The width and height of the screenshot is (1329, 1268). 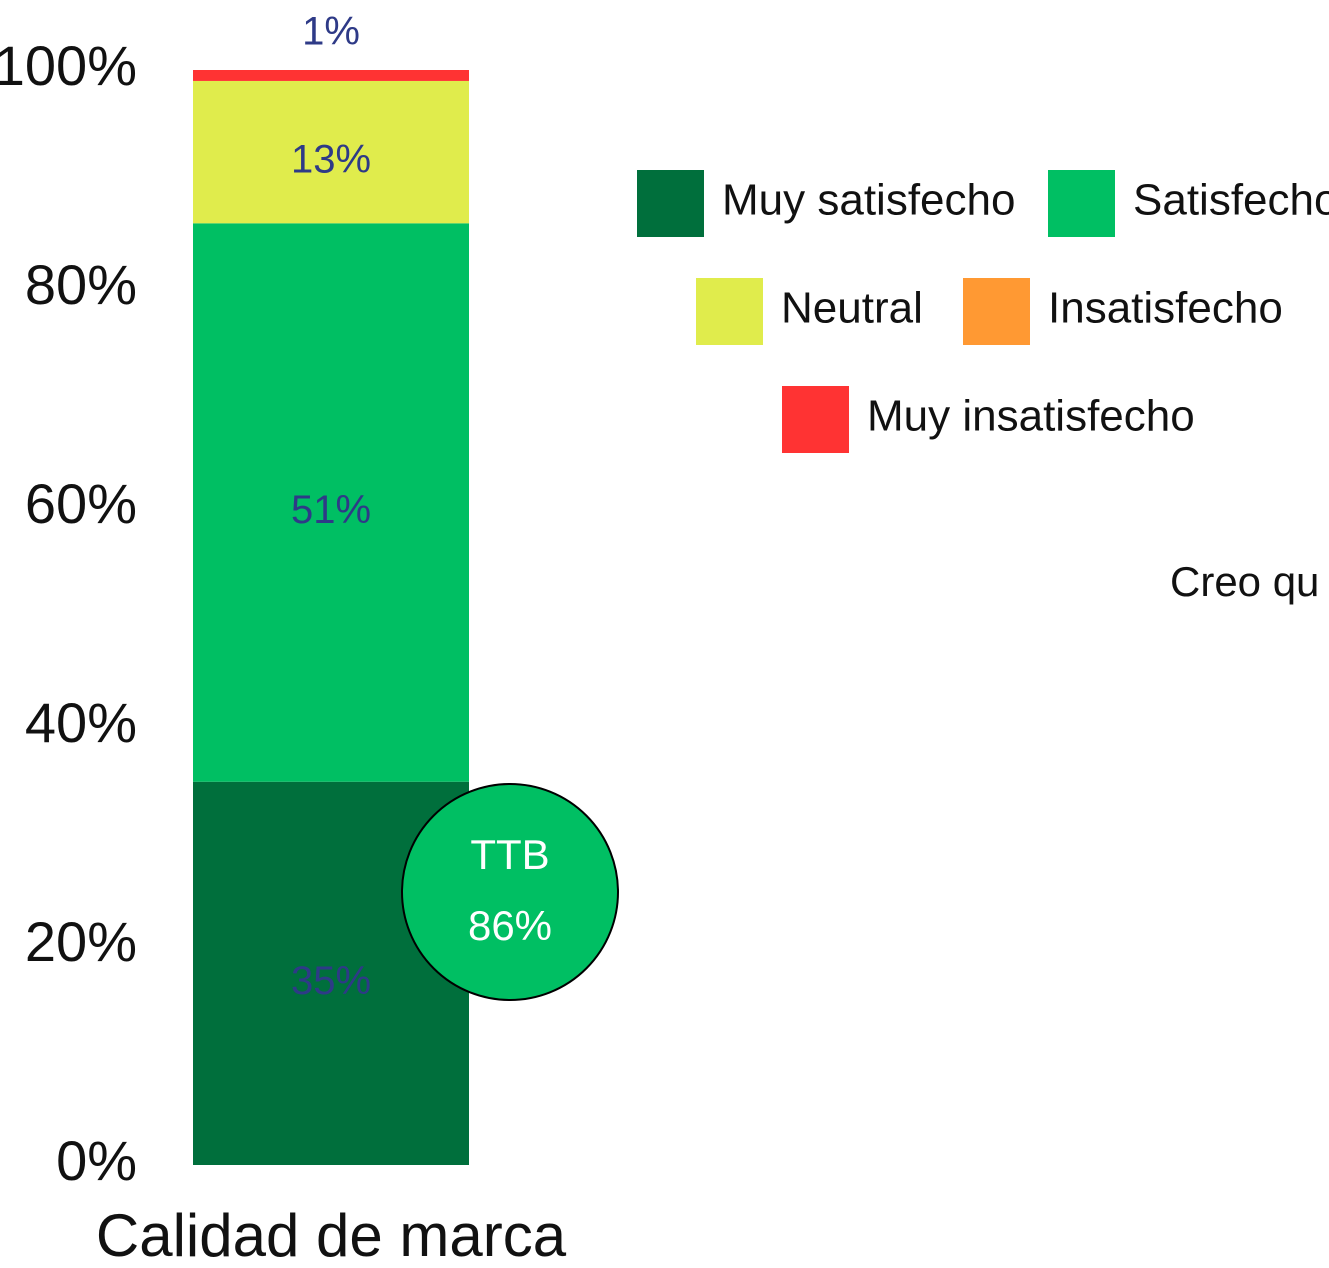 What do you see at coordinates (510, 892) in the screenshot?
I see `ttb-badge` at bounding box center [510, 892].